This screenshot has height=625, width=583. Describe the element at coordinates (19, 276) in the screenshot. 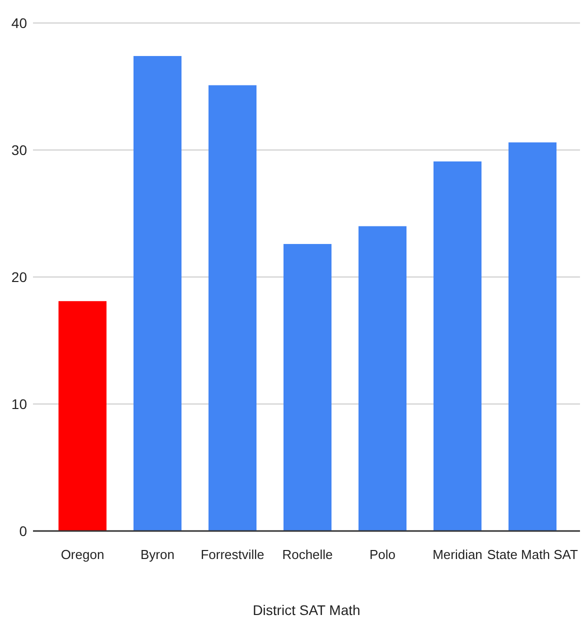

I see `y-tick-label: 20` at that location.